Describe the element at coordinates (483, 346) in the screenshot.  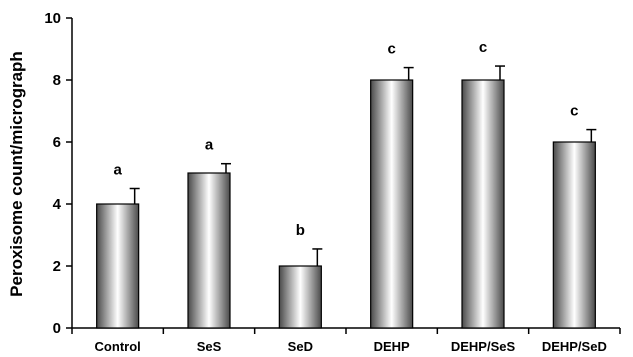
I see `x-tick-label: DEHP/SeS` at that location.